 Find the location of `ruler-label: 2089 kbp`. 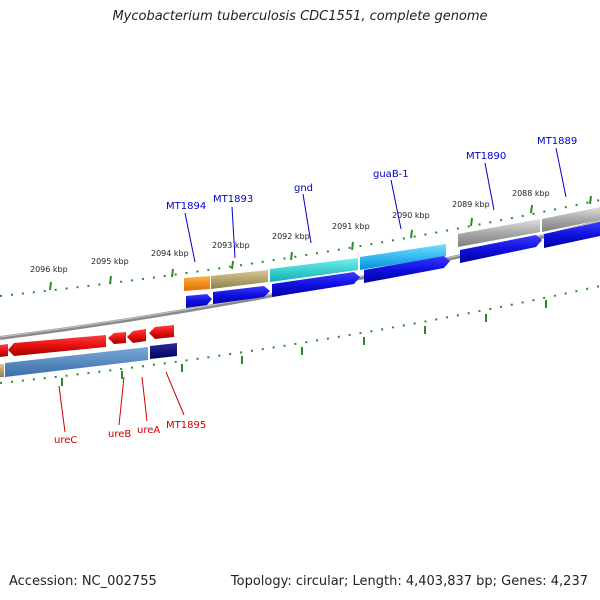

ruler-label: 2089 kbp is located at coordinates (471, 204).